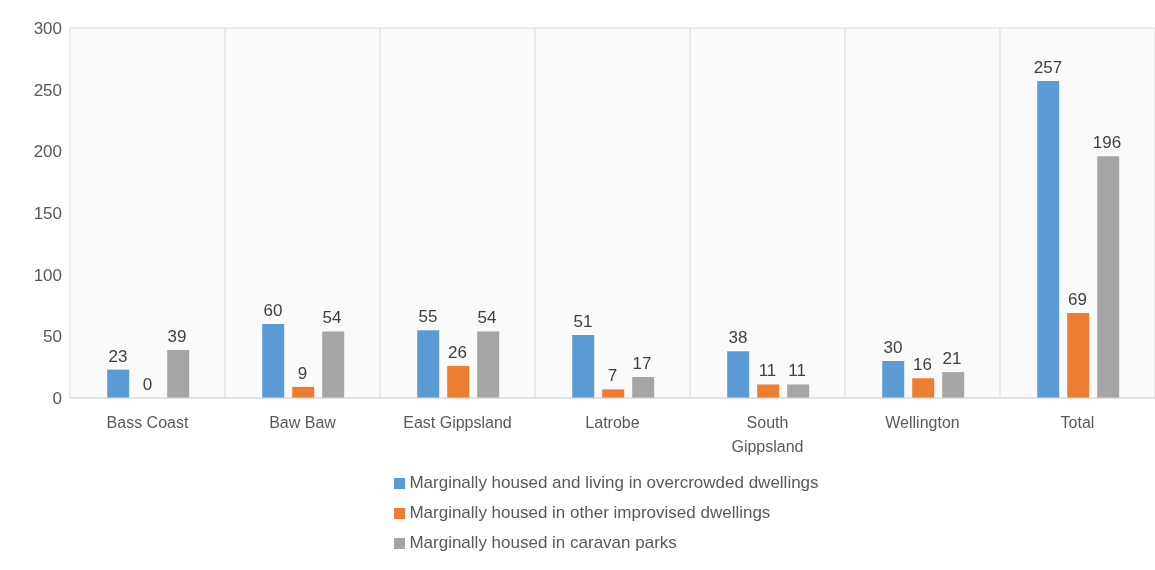 This screenshot has width=1155, height=570. Describe the element at coordinates (642, 364) in the screenshot. I see `data-label: 17` at that location.